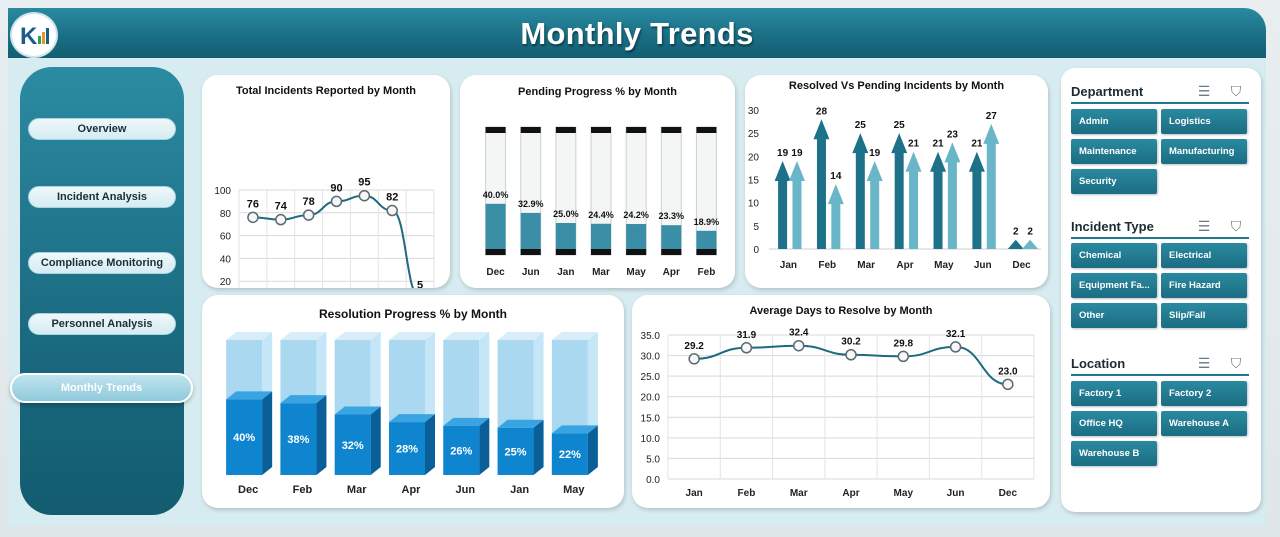 The image size is (1280, 537). Describe the element at coordinates (253, 204) in the screenshot. I see `data-label: 76` at that location.